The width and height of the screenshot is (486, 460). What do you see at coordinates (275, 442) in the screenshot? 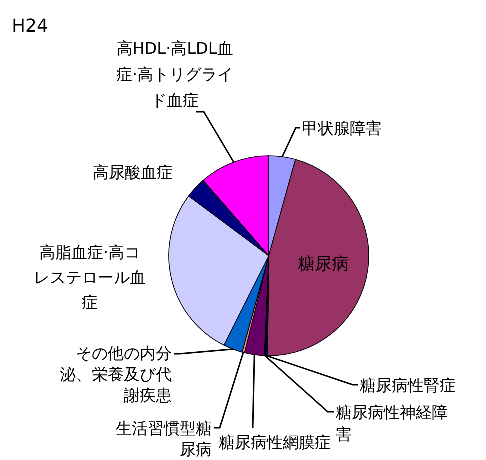
I see `slice-label: 糖尿病性網膜症` at bounding box center [275, 442].